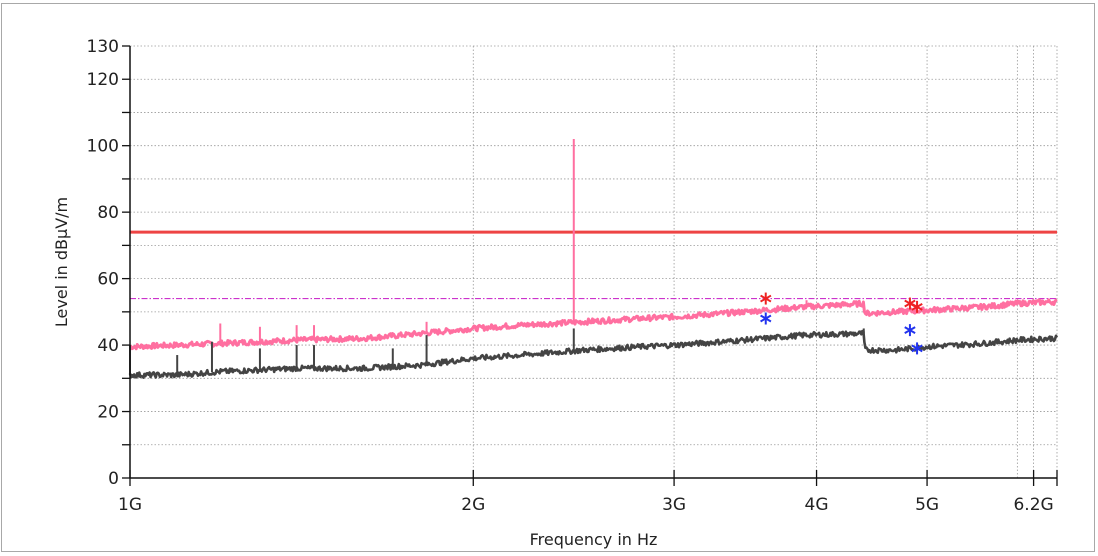  What do you see at coordinates (108, 280) in the screenshot?
I see `y-tick-label: 60` at bounding box center [108, 280].